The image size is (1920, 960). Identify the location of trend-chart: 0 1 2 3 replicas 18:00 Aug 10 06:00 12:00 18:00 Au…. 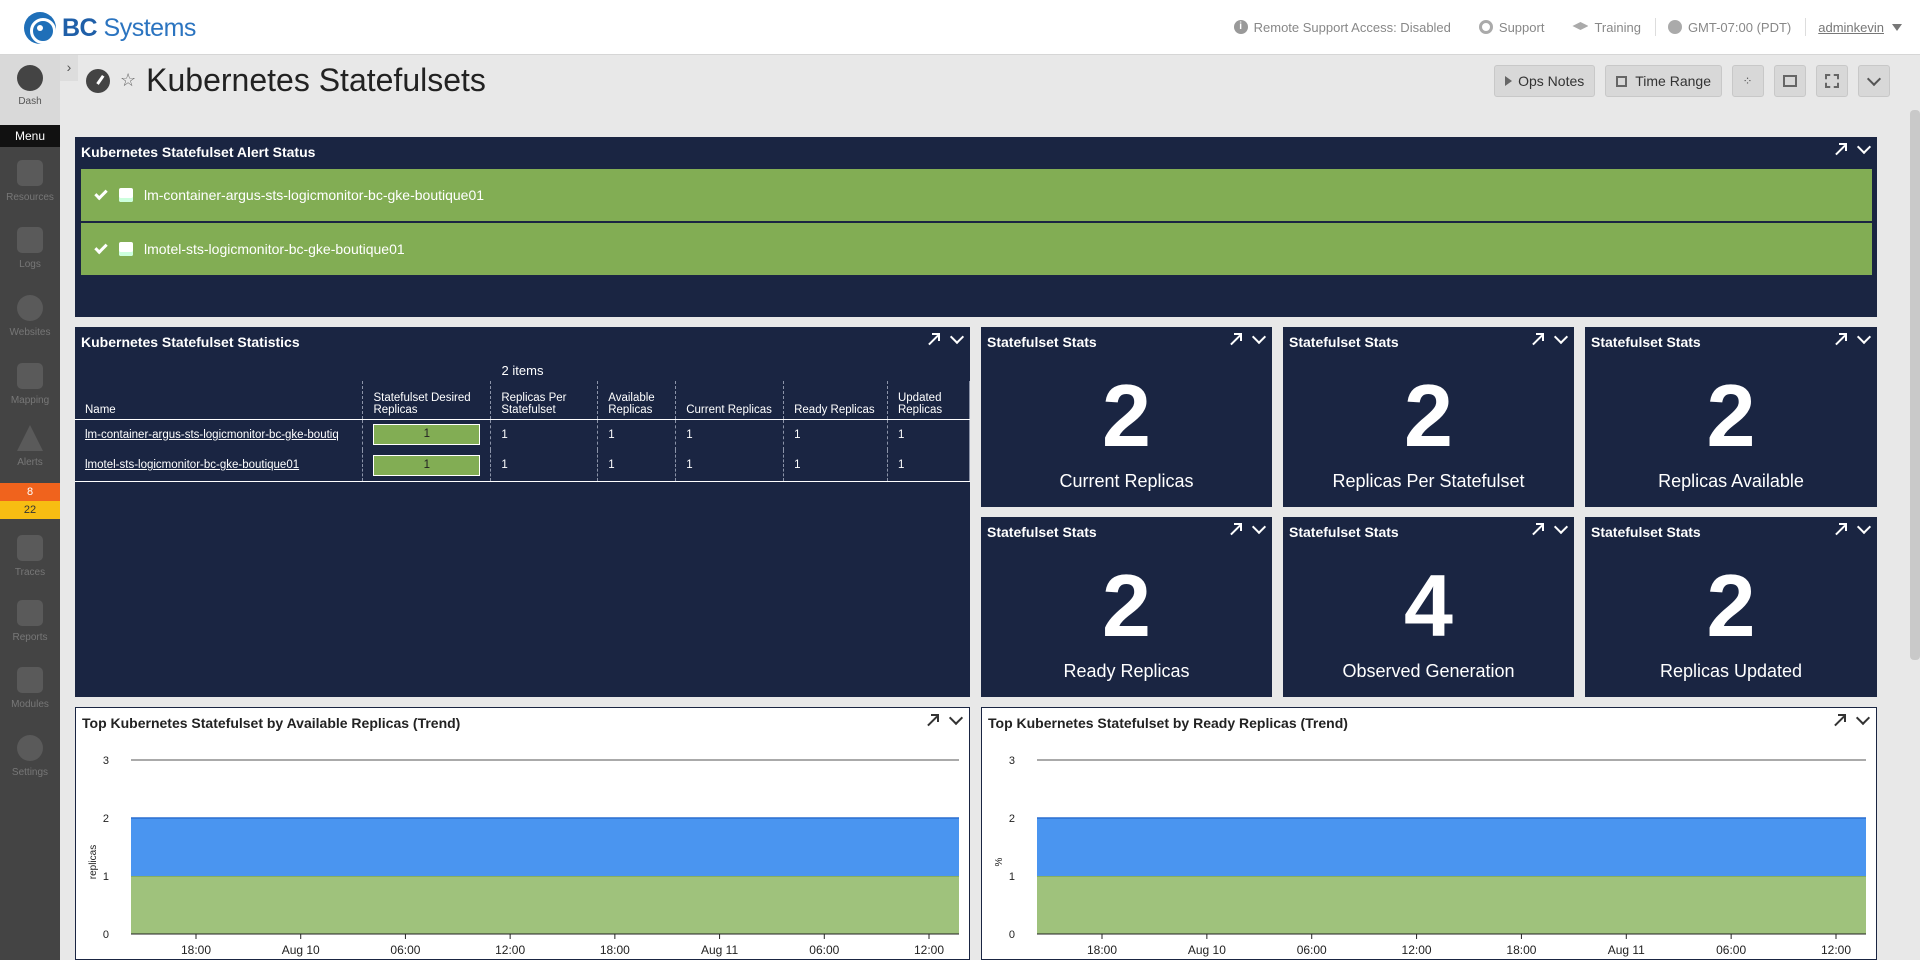
(522, 849).